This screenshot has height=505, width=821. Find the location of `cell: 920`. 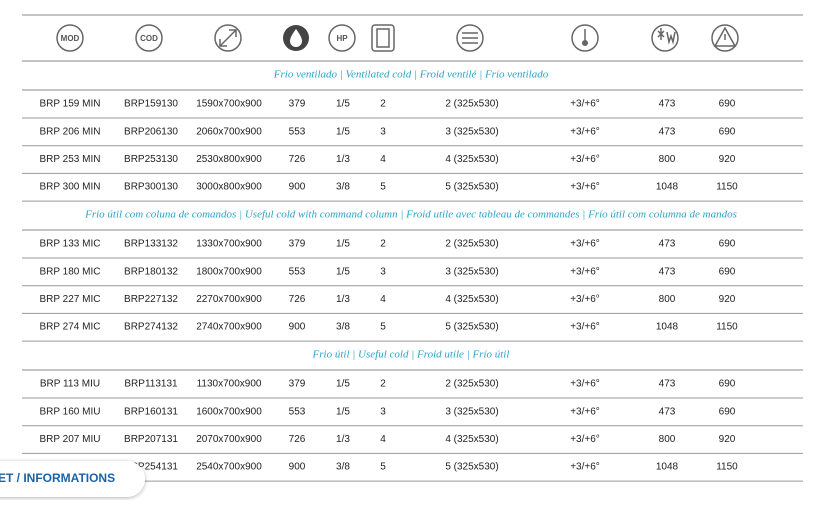

cell: 920 is located at coordinates (727, 439).